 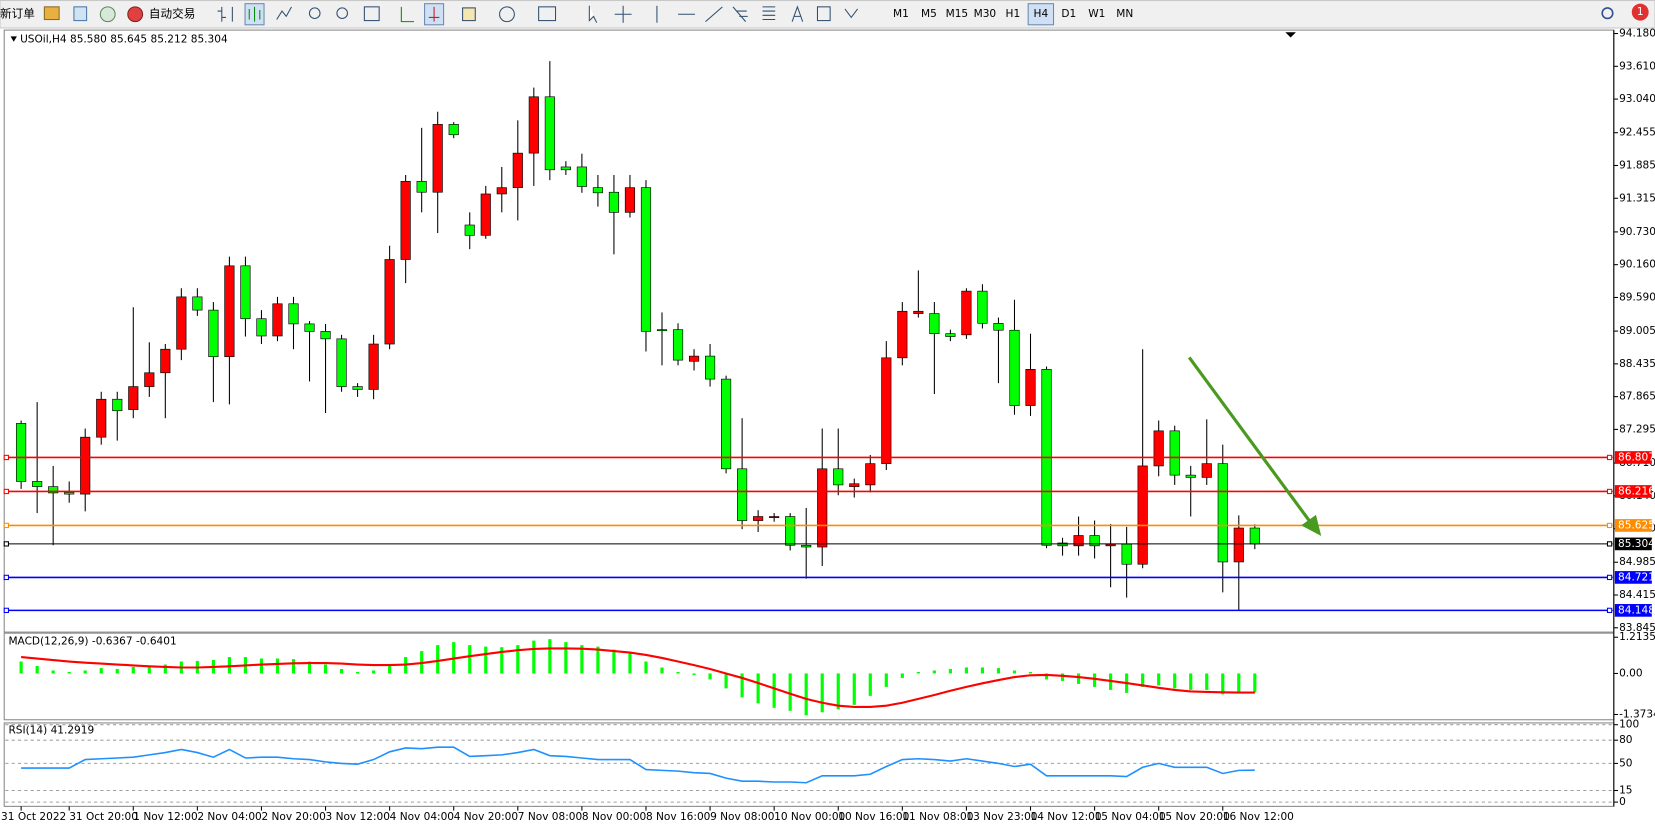 I want to click on price-label: 85.625, so click(x=1636, y=525).